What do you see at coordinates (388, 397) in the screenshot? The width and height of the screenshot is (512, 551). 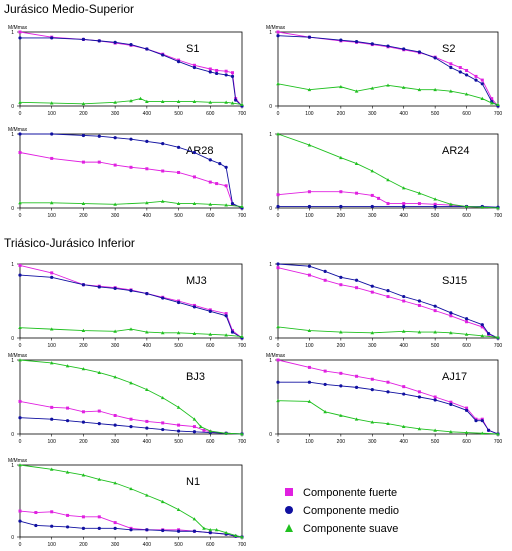 I see `aj17-series-componente-fuerte-line` at bounding box center [388, 397].